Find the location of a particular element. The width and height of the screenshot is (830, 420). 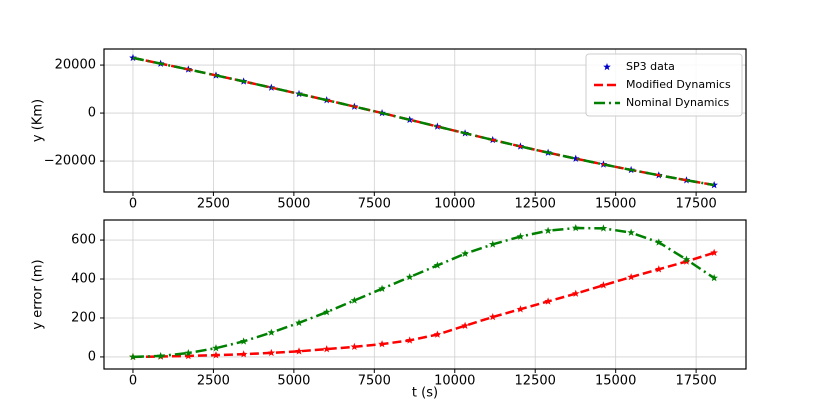

y-tick-label: 400 is located at coordinates (83, 279).